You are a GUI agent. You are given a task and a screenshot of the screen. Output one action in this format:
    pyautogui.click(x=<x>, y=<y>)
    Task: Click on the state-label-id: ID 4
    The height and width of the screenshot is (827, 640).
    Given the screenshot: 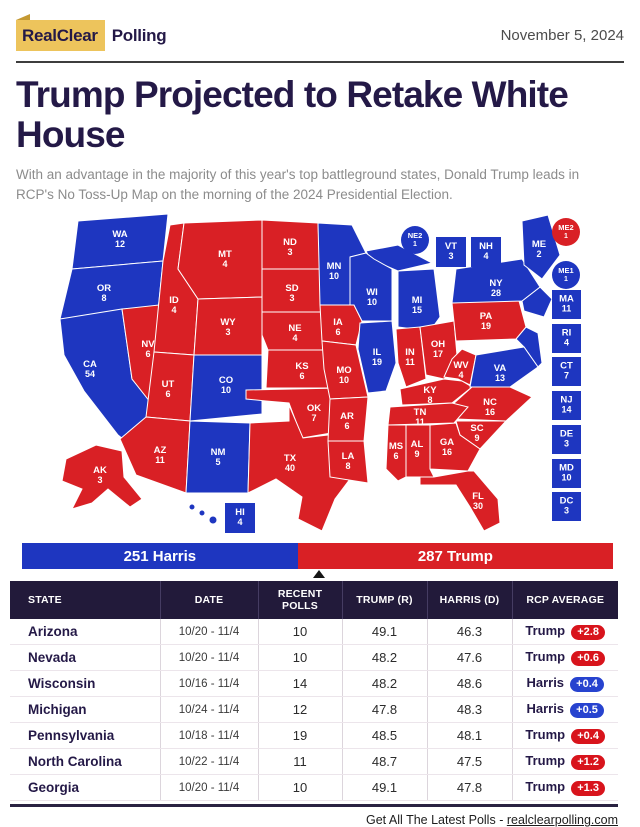 What is the action you would take?
    pyautogui.click(x=174, y=305)
    